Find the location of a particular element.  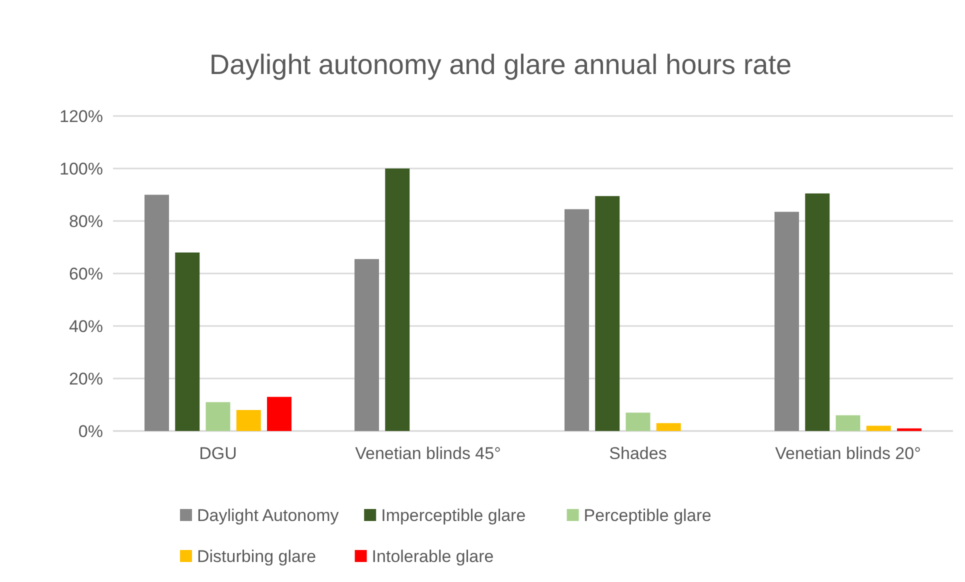

y-tick-label: 80% is located at coordinates (85, 221).